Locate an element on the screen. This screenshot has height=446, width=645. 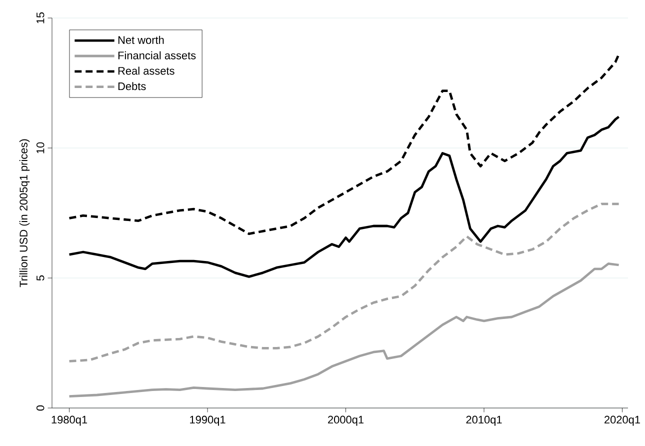
legend-label: Net worth is located at coordinates (141, 40).